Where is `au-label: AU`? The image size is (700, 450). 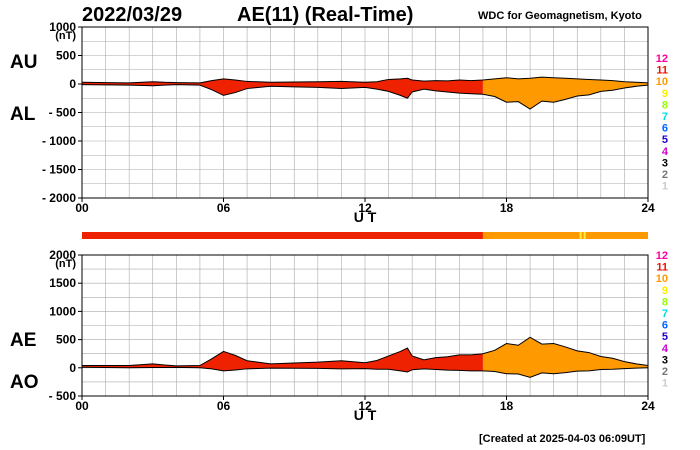 au-label: AU is located at coordinates (24, 62).